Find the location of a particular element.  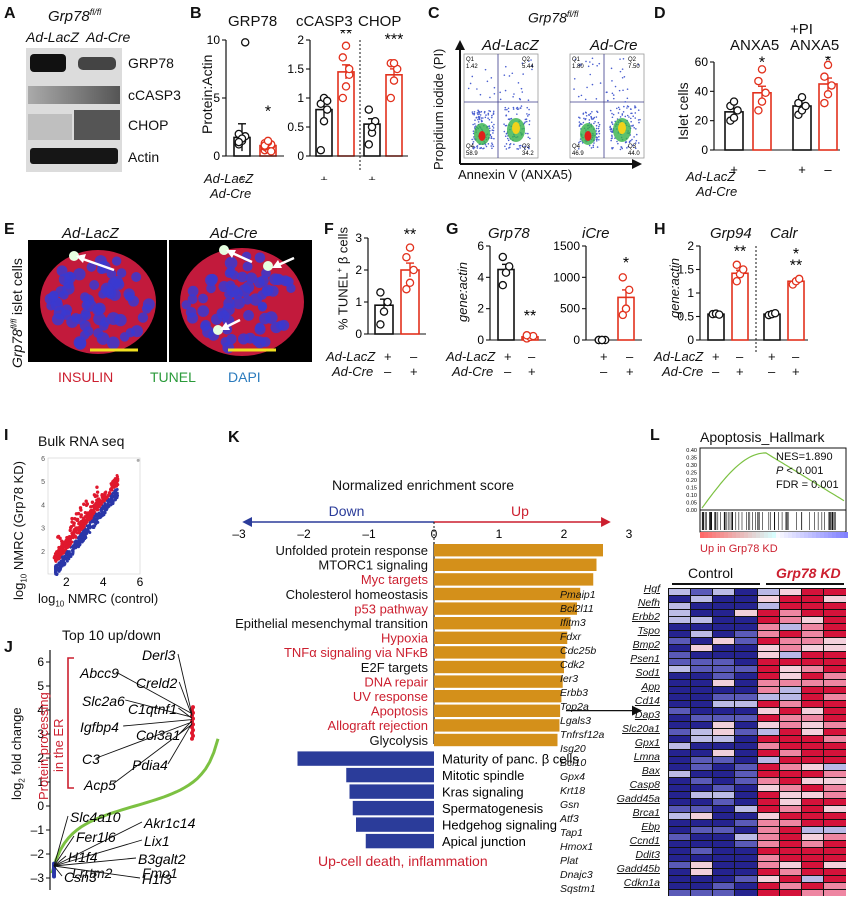

g-grp78-lacz-bar is located at coordinates (506, 304).